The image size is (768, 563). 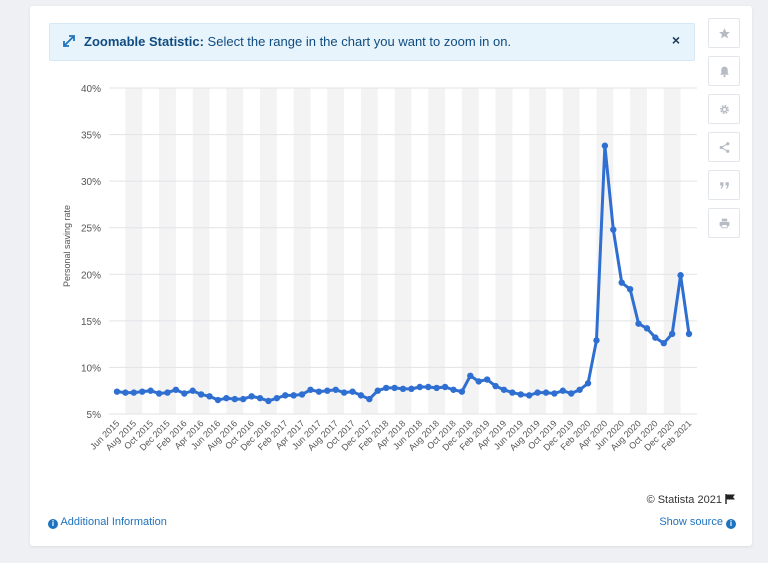 What do you see at coordinates (724, 33) in the screenshot?
I see `favorite-button` at bounding box center [724, 33].